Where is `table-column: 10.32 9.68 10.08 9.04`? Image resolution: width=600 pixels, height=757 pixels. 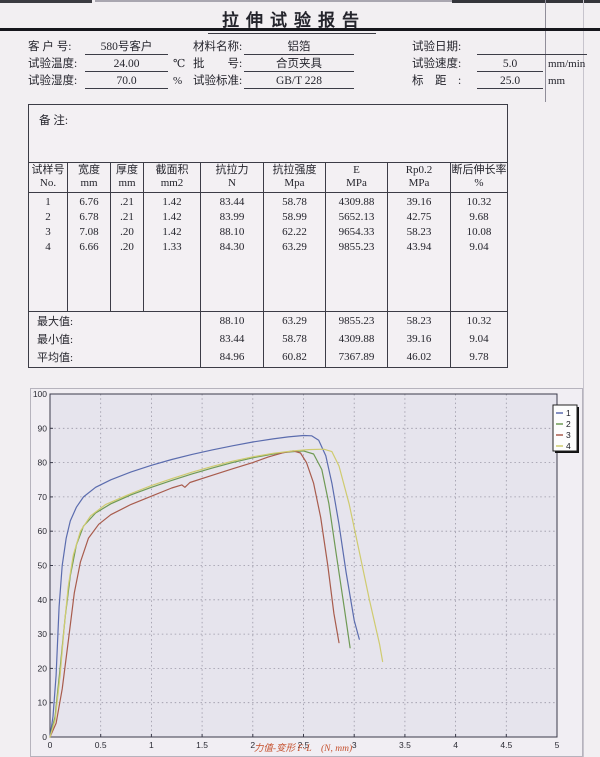
table-column: 10.32 9.68 10.08 9.04 is located at coordinates (479, 252).